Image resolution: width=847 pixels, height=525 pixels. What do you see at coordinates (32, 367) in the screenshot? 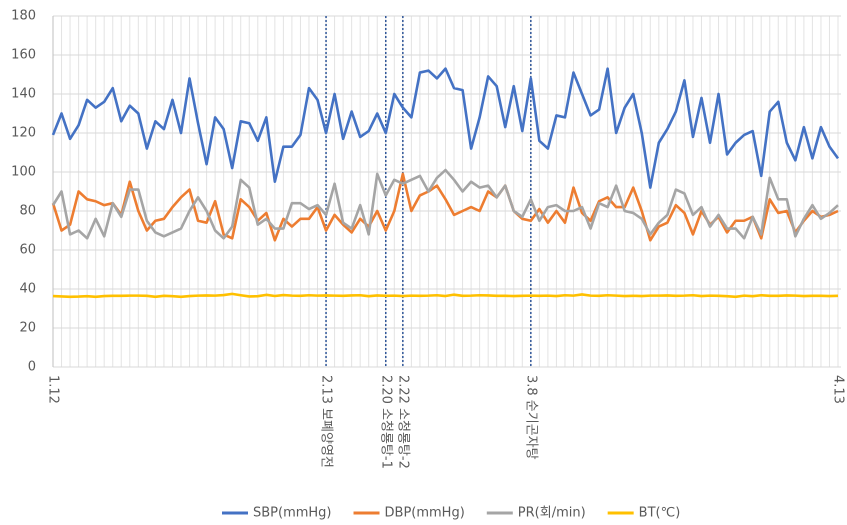
I see `y-tick-label: 0` at bounding box center [32, 367].